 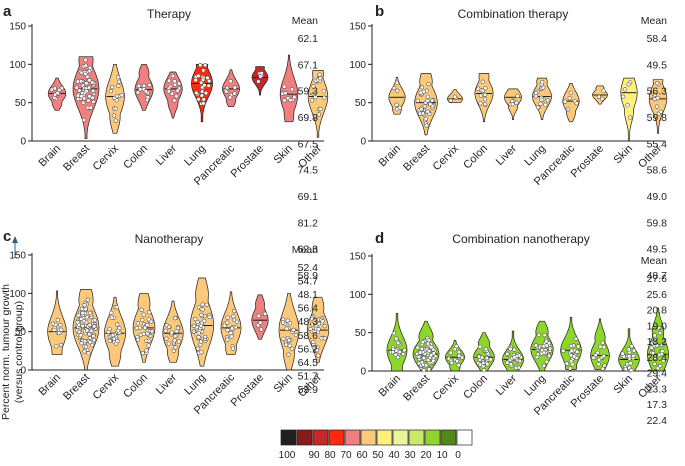 I want to click on mean-value: 18.2, so click(x=657, y=342).